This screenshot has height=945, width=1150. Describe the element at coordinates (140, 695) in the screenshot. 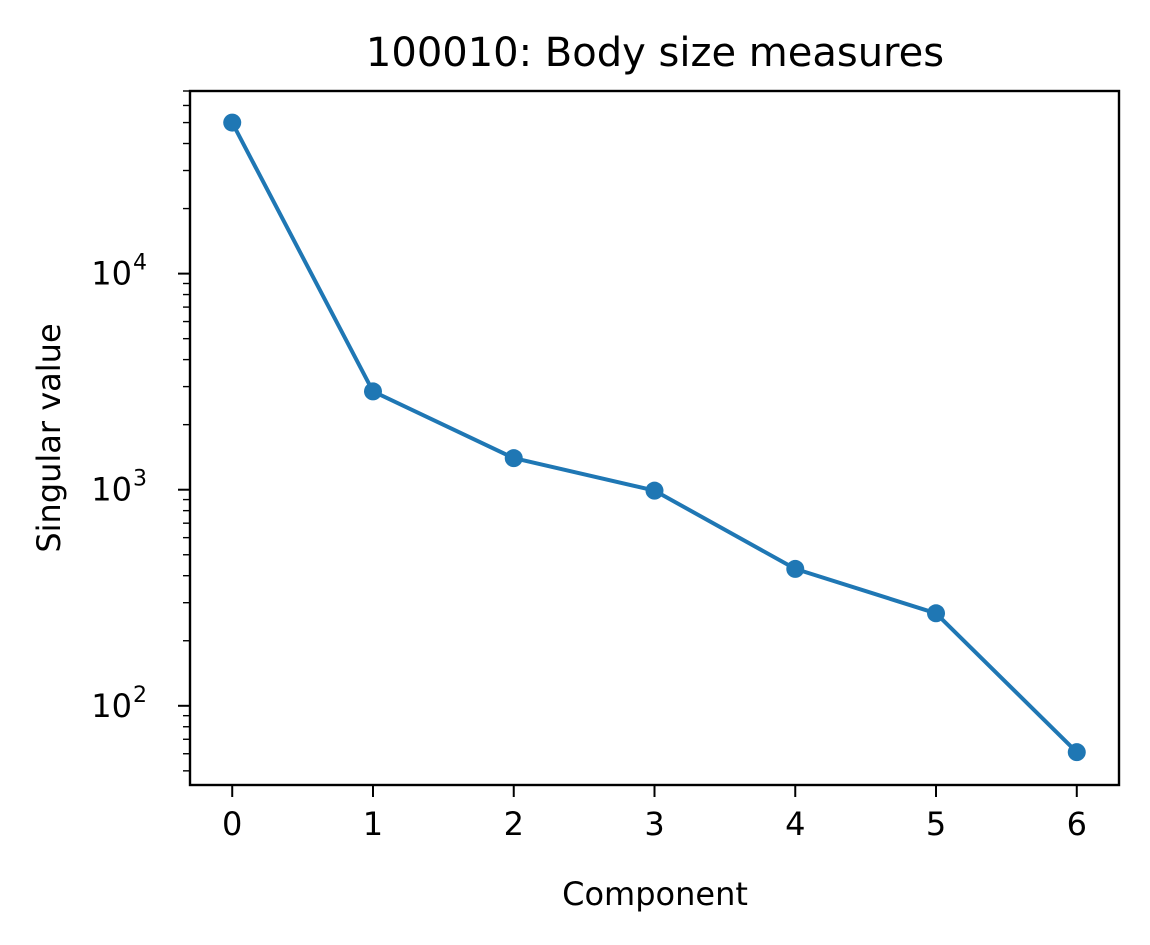

I see `y-tick-exponent: 2` at that location.